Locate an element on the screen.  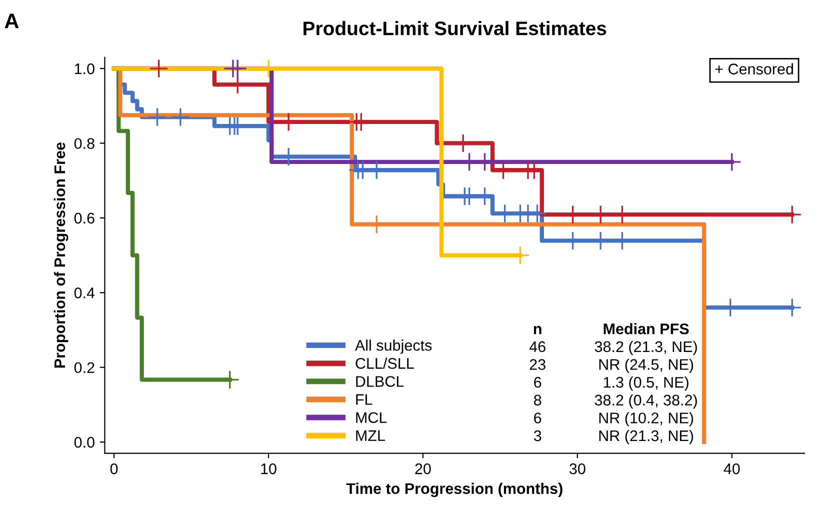
y-tick-label: 0.6 is located at coordinates (84, 218).